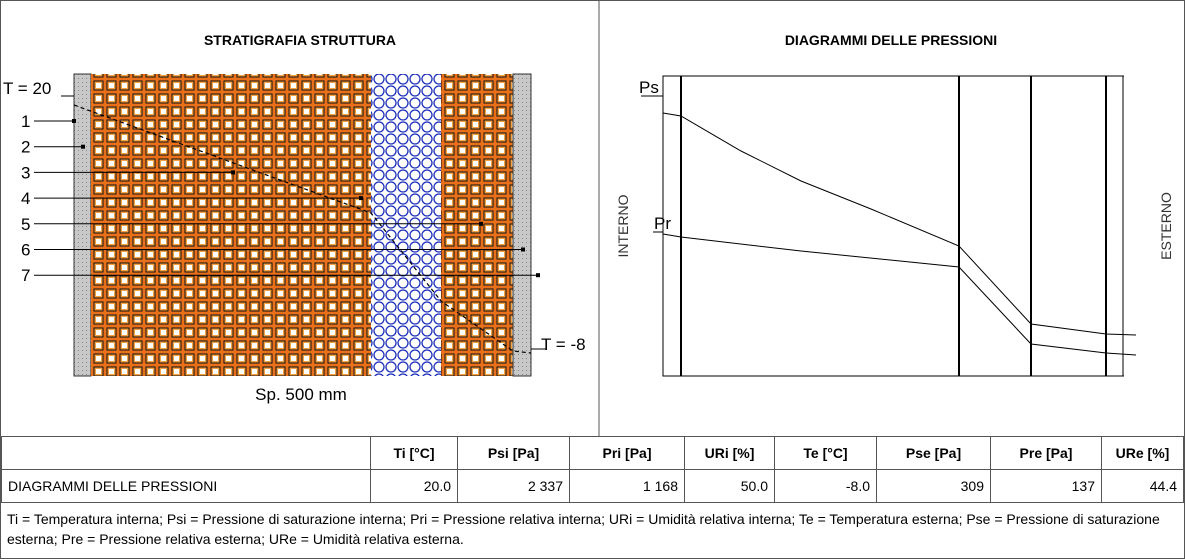 The width and height of the screenshot is (1185, 559). I want to click on mask, so click(1154, 226).